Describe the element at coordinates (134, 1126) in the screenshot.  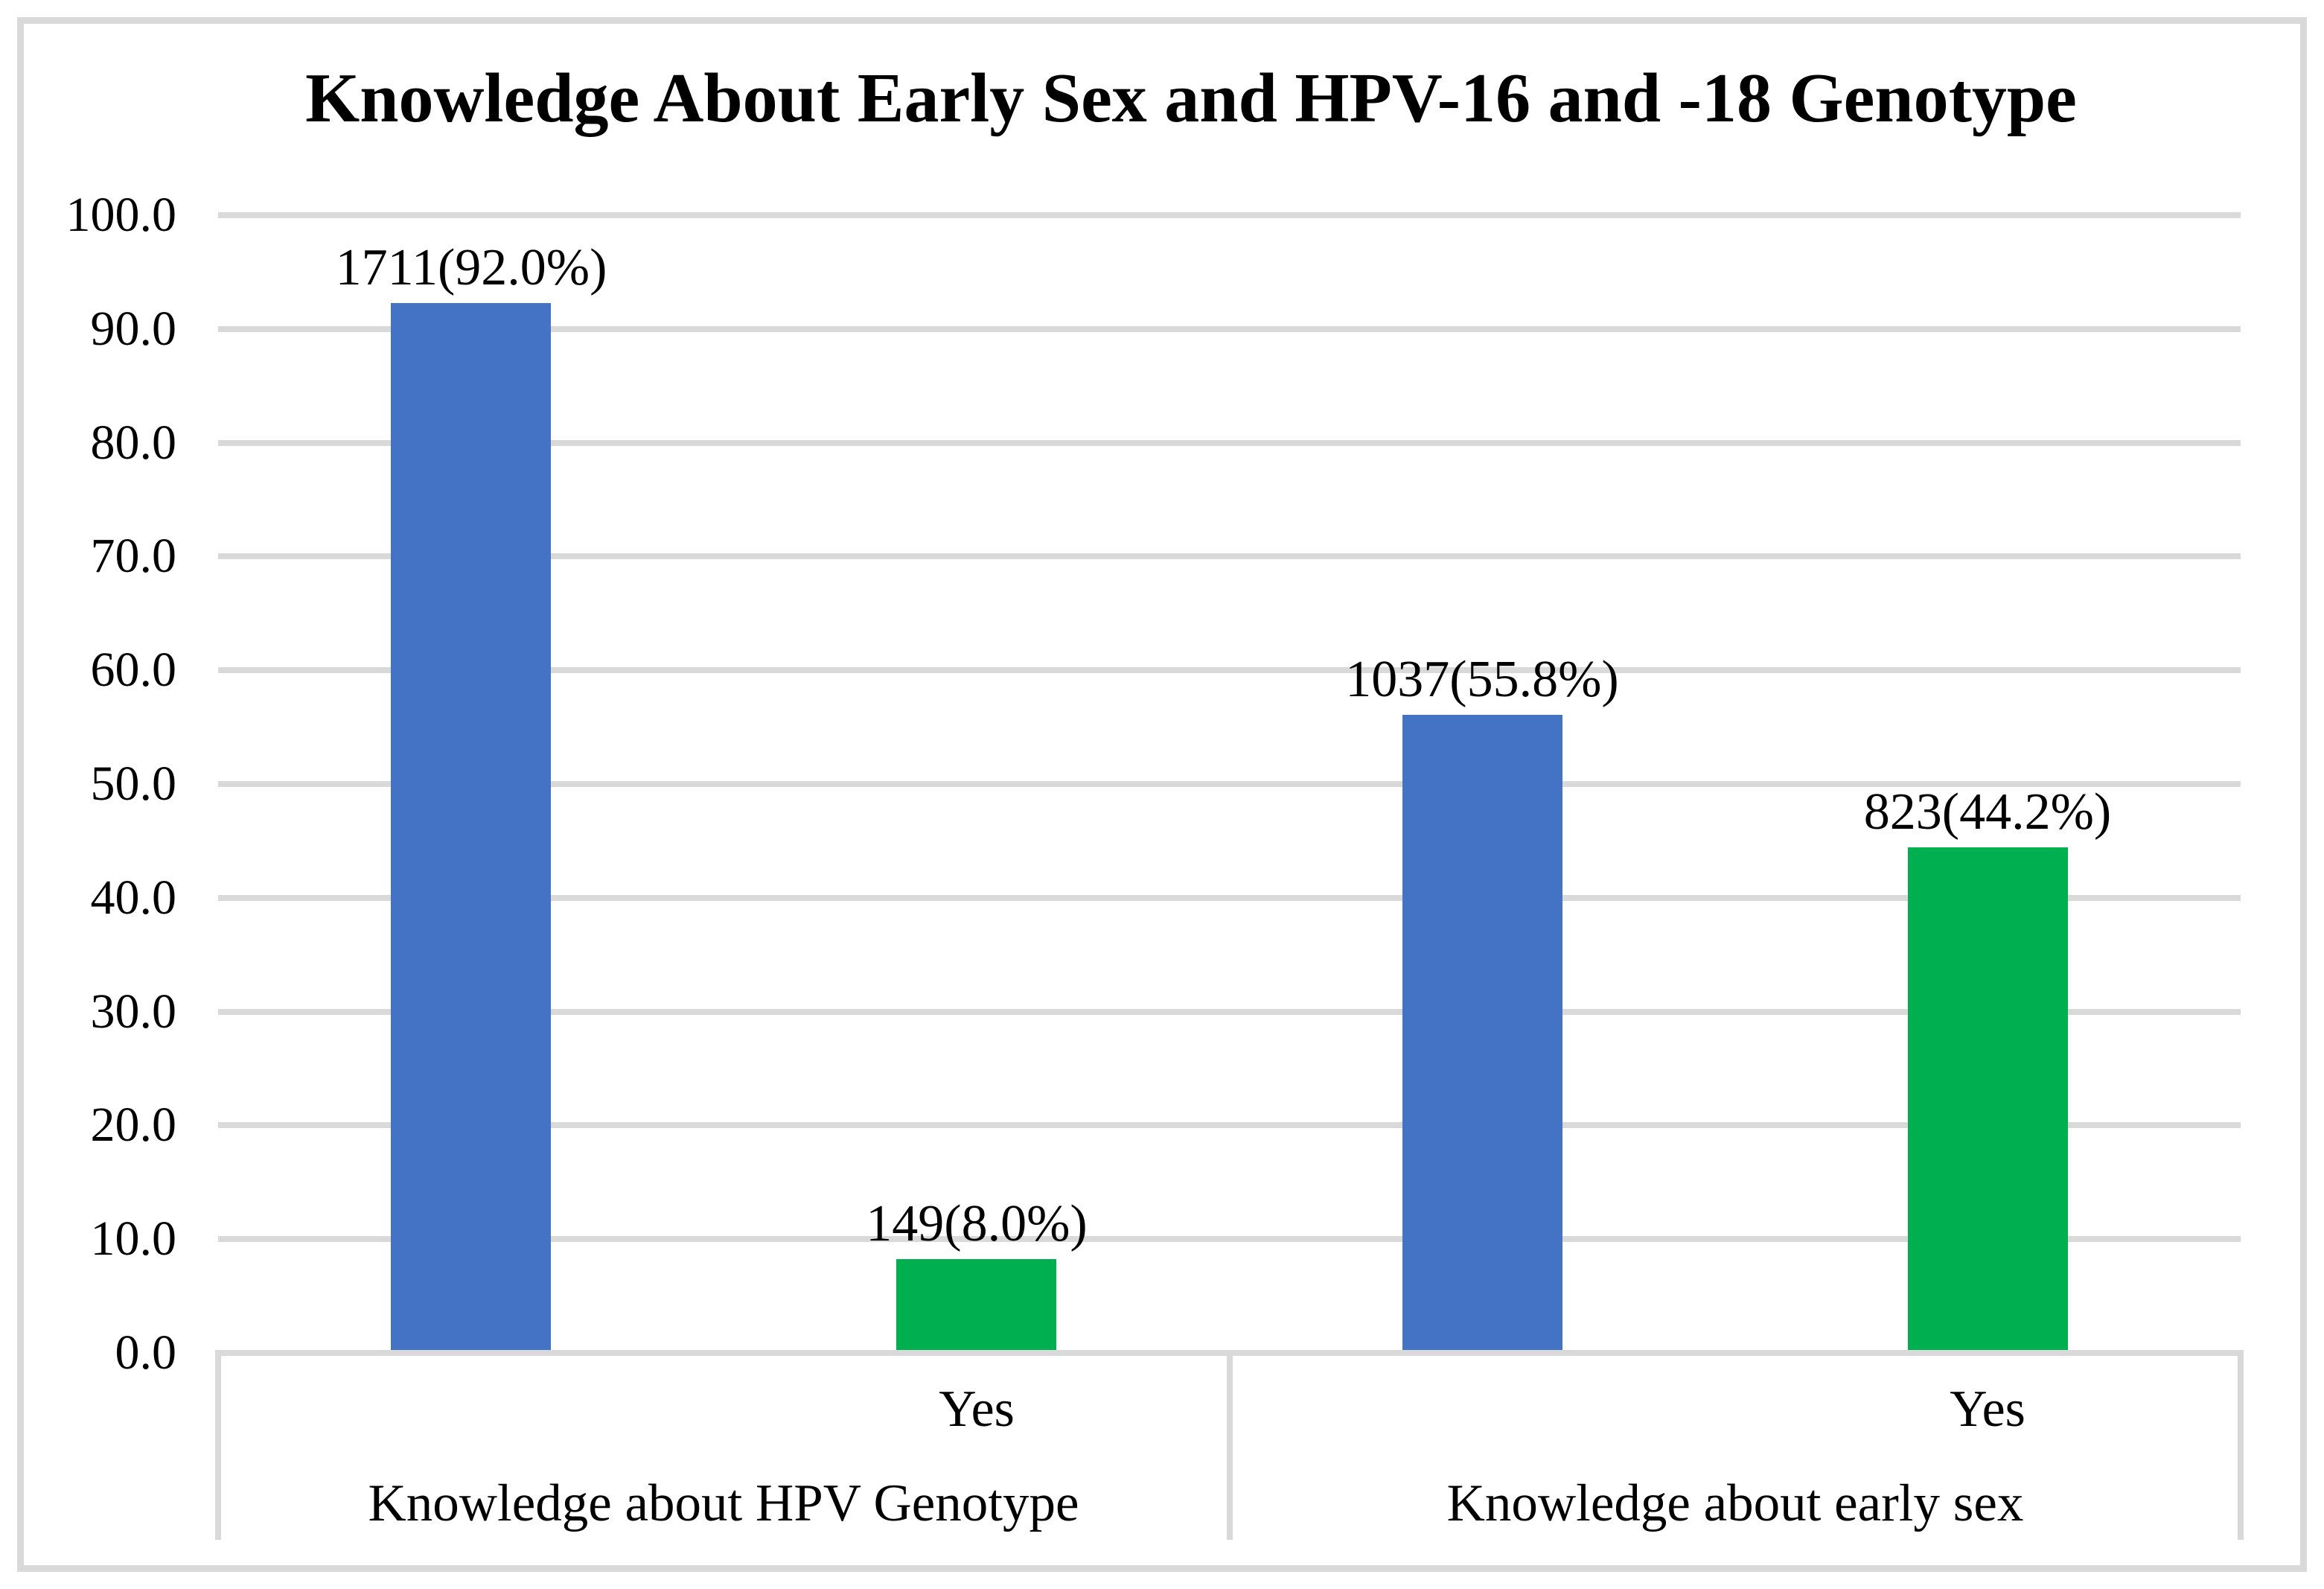
I see `y-tick-label: 20.0` at that location.